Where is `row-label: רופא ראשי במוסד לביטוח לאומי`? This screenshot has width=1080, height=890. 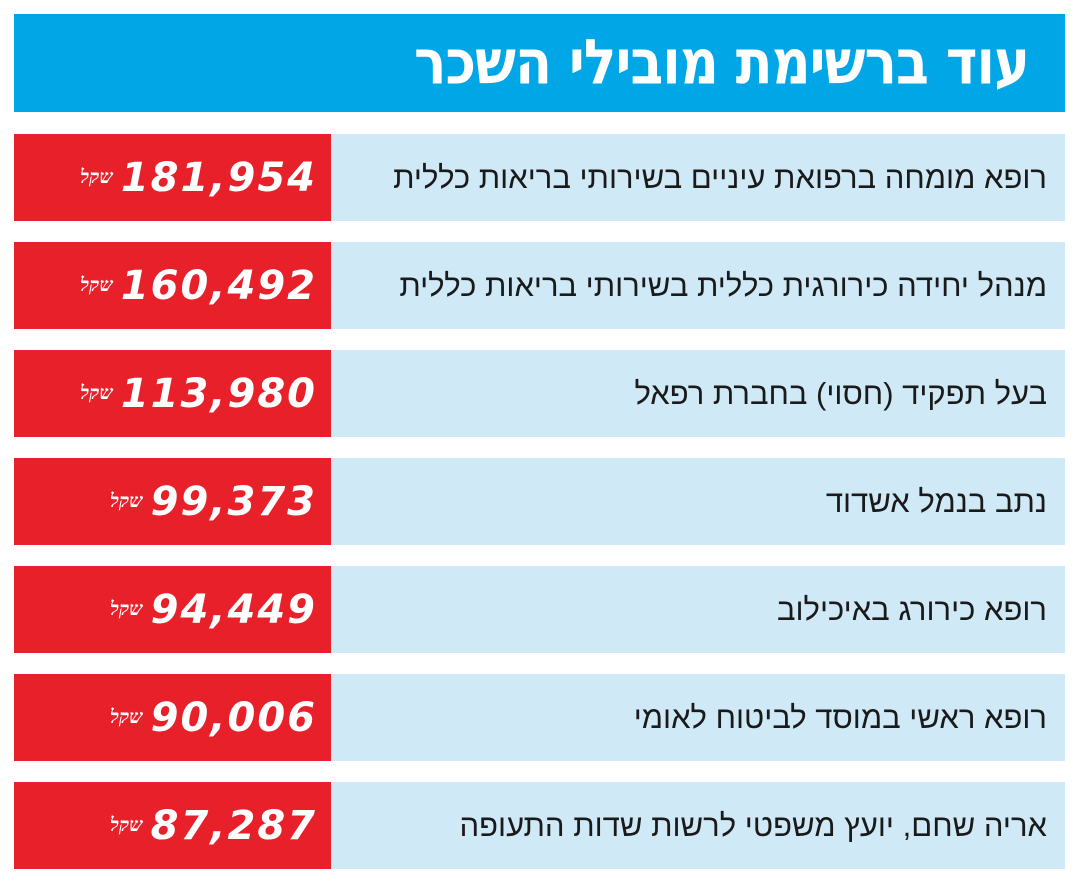
row-label: רופא ראשי במוסד לביטוח לאומי is located at coordinates (840, 717).